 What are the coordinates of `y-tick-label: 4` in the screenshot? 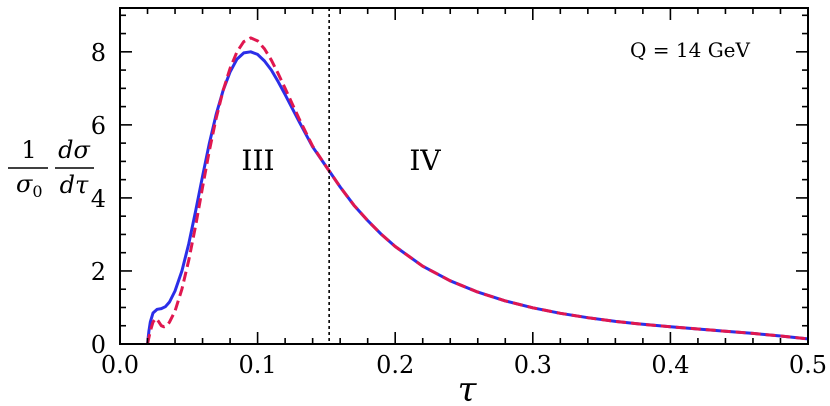 It's located at (98, 199).